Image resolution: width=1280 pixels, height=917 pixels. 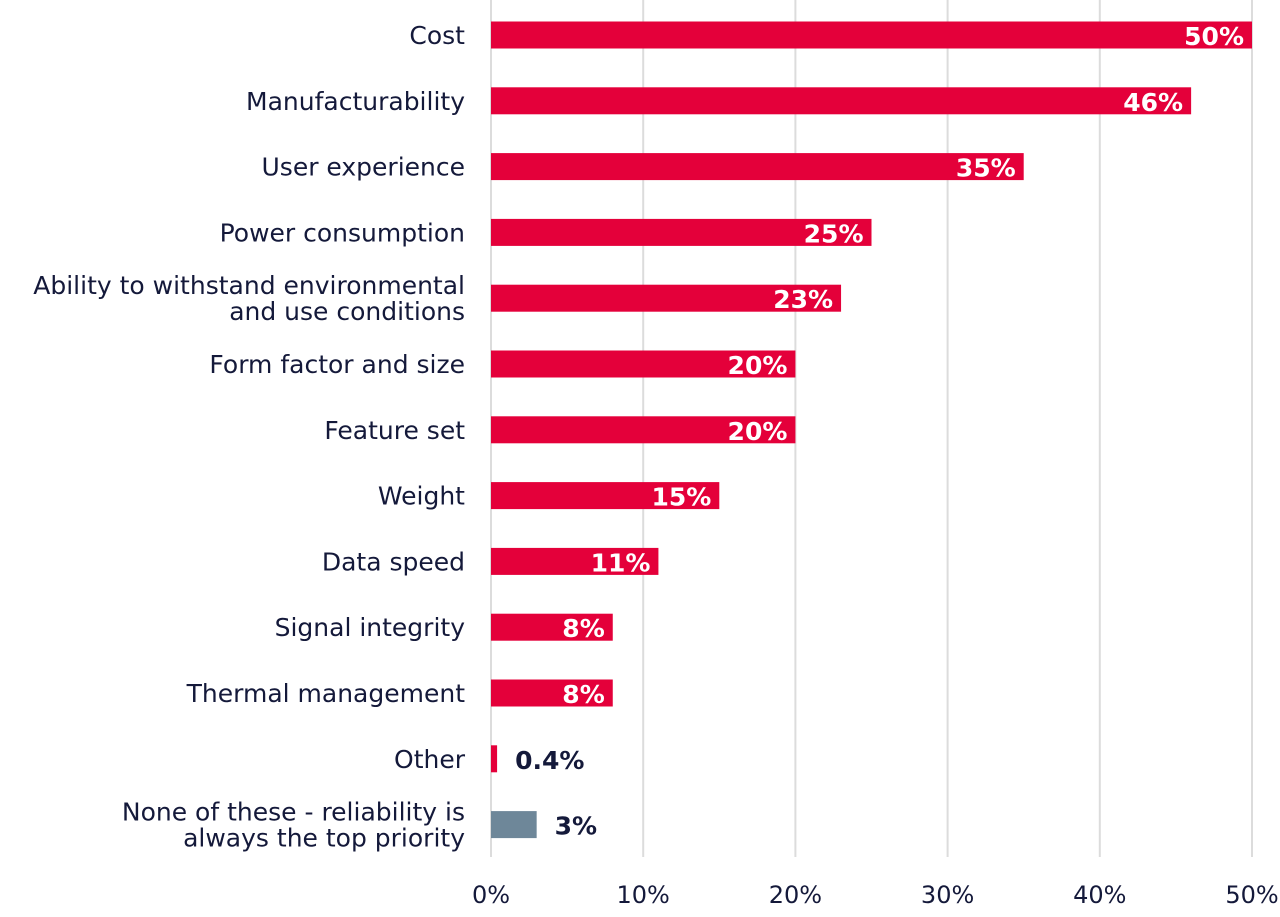 I want to click on category-label-line: always the top priority, so click(x=324, y=838).